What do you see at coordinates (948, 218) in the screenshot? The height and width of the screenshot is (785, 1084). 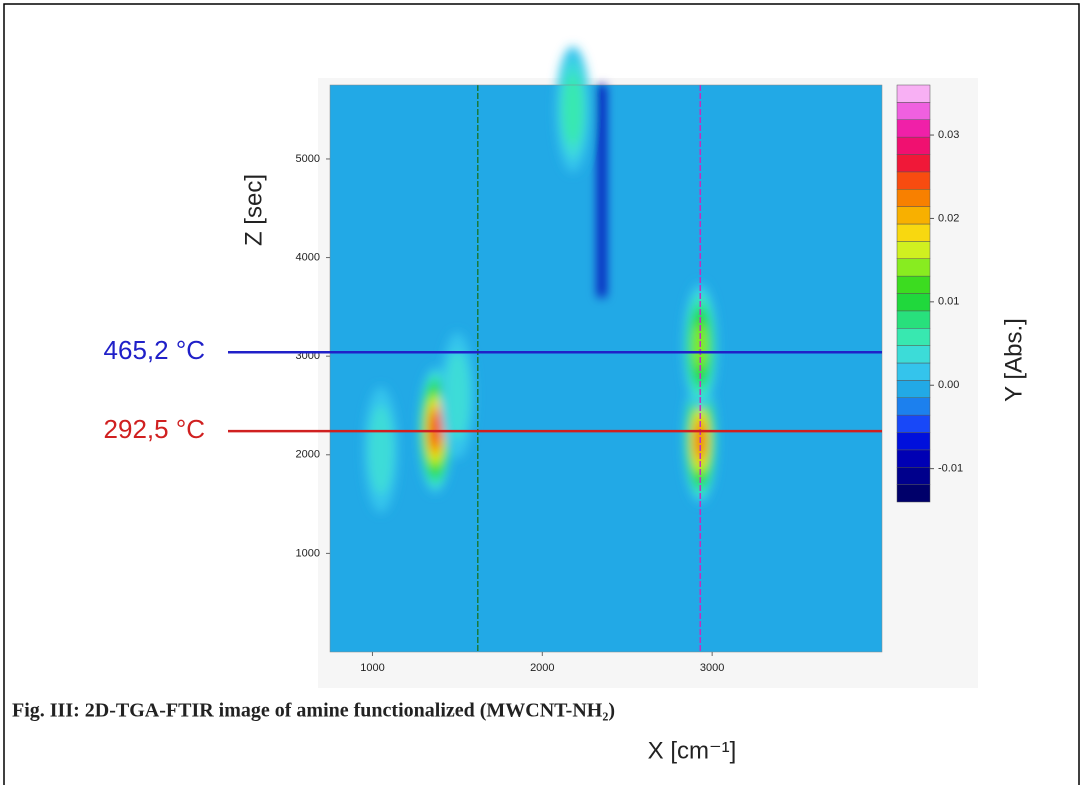 I see `colorbar-tick-label: 0.02` at bounding box center [948, 218].